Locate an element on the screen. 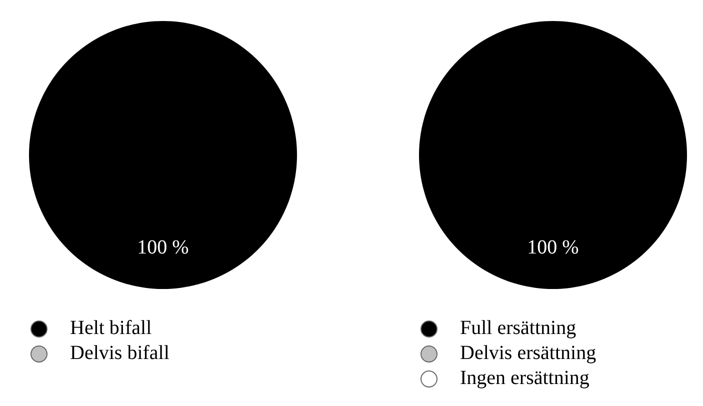 The image size is (703, 406). legend-label: Delvis bifall is located at coordinates (120, 353).